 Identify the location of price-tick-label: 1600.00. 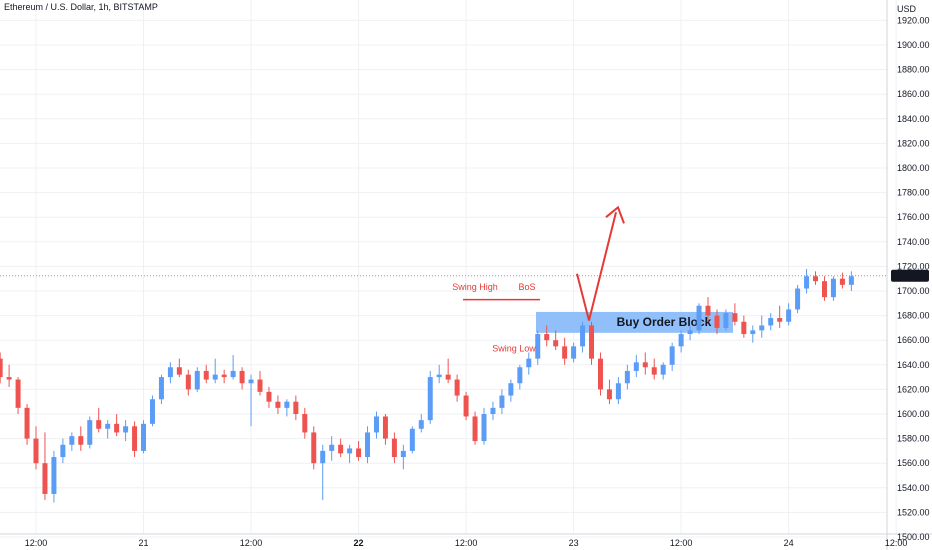
(913, 414).